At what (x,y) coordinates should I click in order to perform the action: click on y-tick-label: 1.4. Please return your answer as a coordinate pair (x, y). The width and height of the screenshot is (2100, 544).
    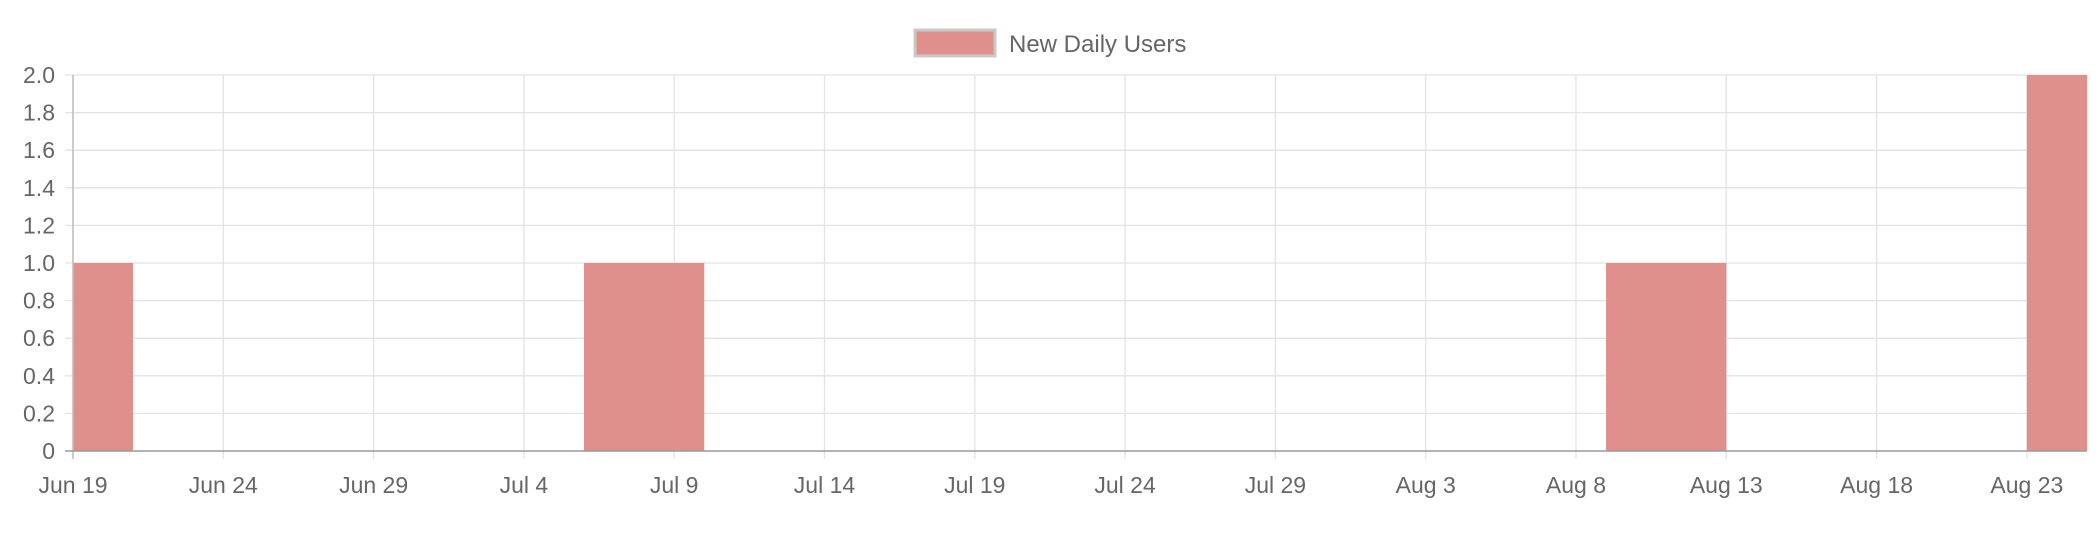
    Looking at the image, I should click on (39, 188).